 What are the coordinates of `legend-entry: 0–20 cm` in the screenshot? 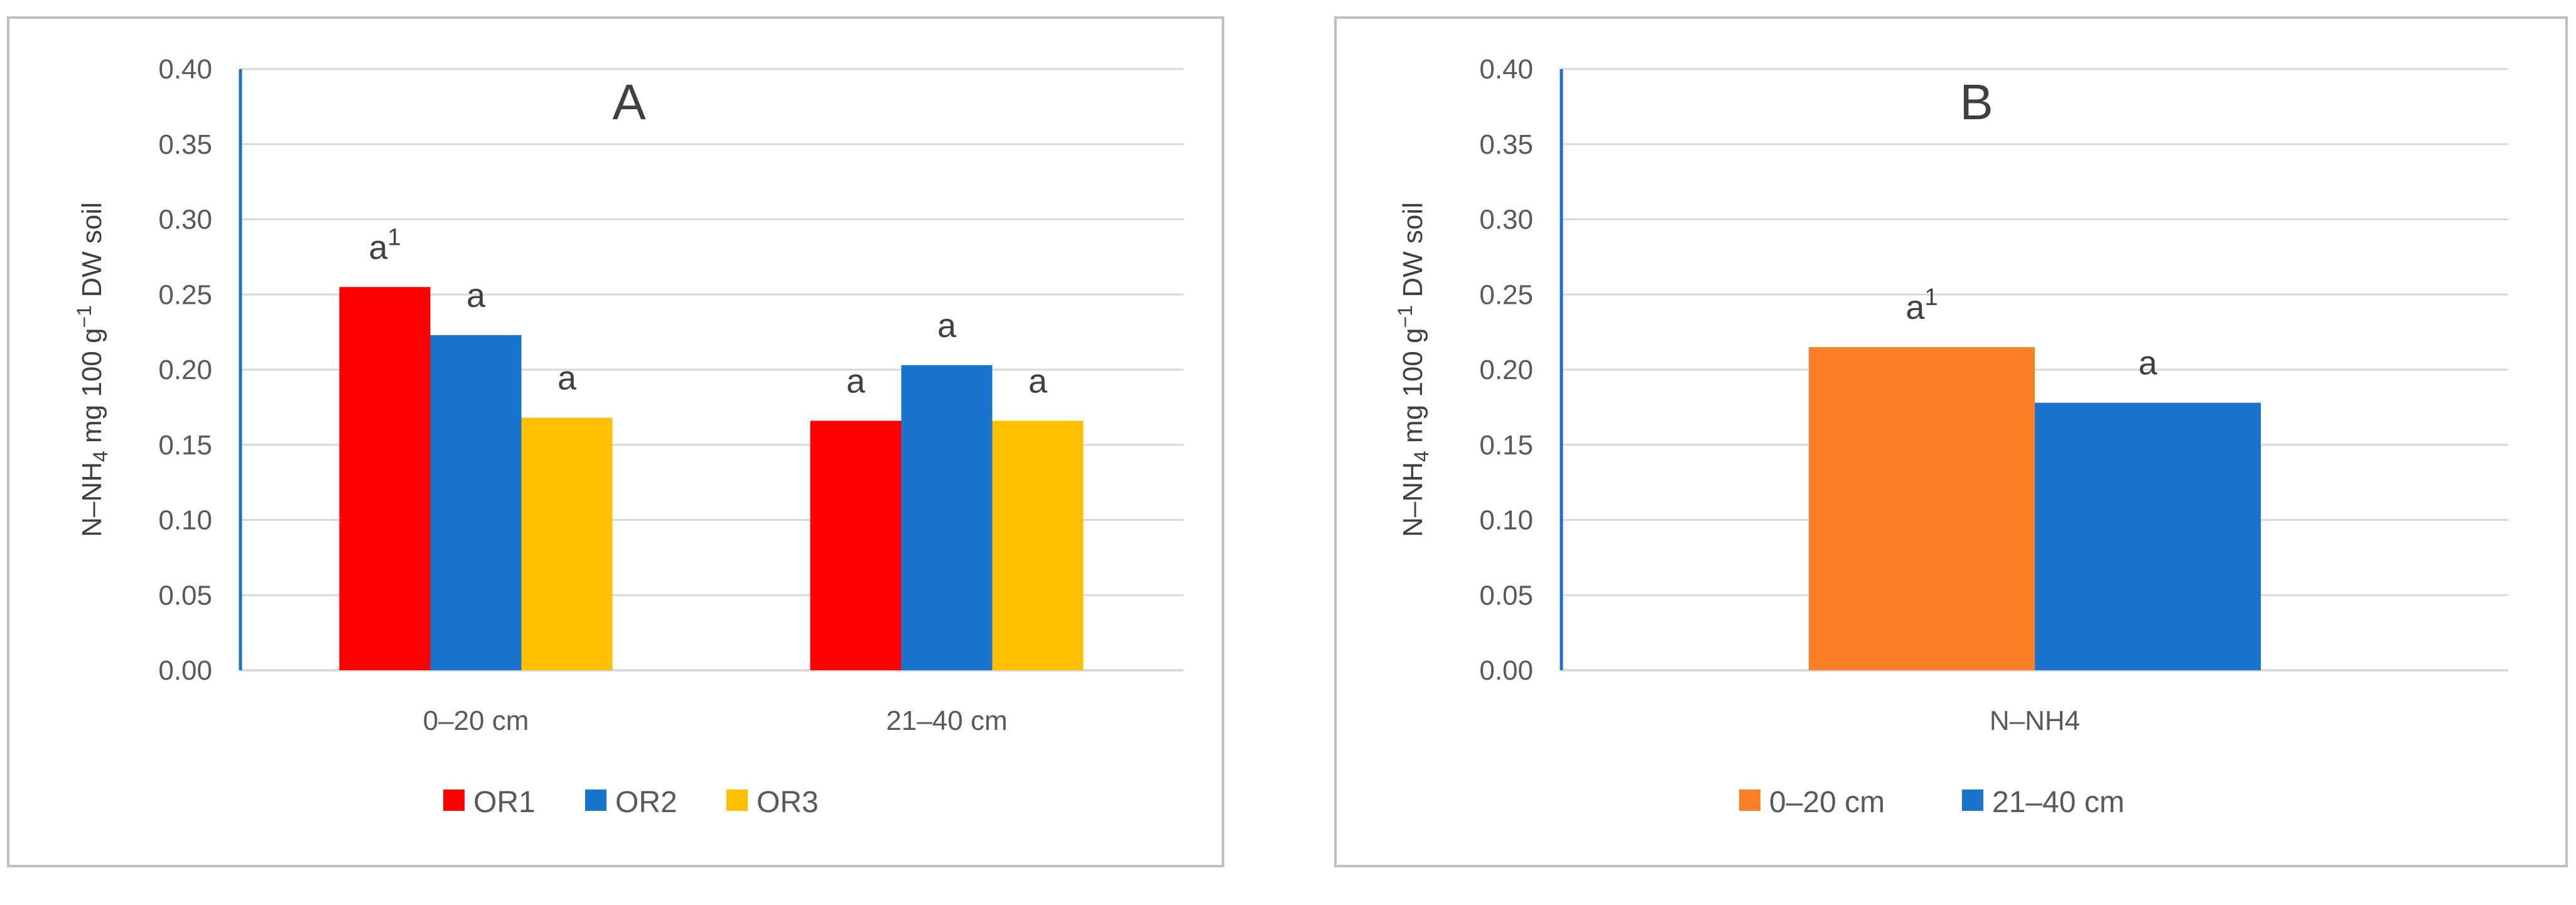 It's located at (1827, 803).